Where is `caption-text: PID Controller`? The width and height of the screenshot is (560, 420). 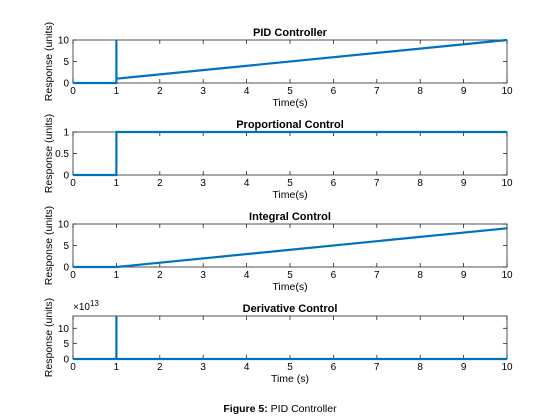
caption-text: PID Controller is located at coordinates (303, 409).